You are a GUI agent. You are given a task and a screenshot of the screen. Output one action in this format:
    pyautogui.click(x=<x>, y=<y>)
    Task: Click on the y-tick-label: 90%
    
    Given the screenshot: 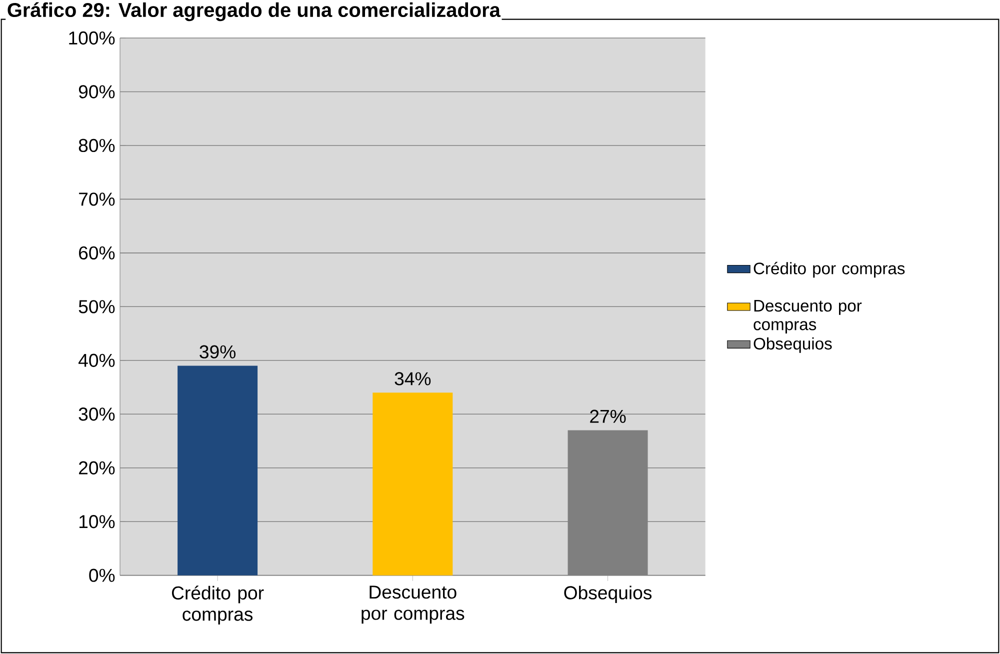 What is the action you would take?
    pyautogui.click(x=96, y=91)
    